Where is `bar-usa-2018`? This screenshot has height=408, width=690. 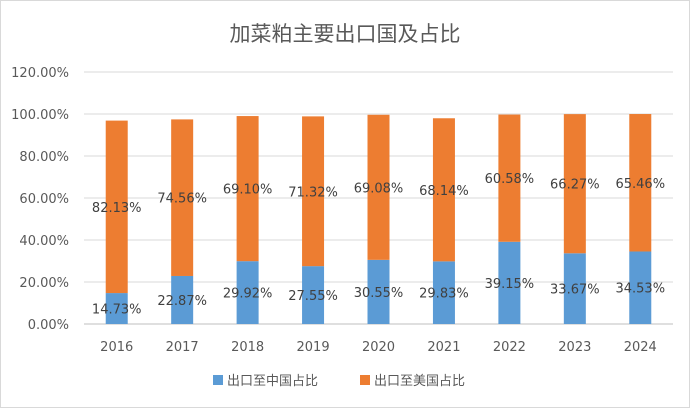
bar-usa-2018 is located at coordinates (247, 189).